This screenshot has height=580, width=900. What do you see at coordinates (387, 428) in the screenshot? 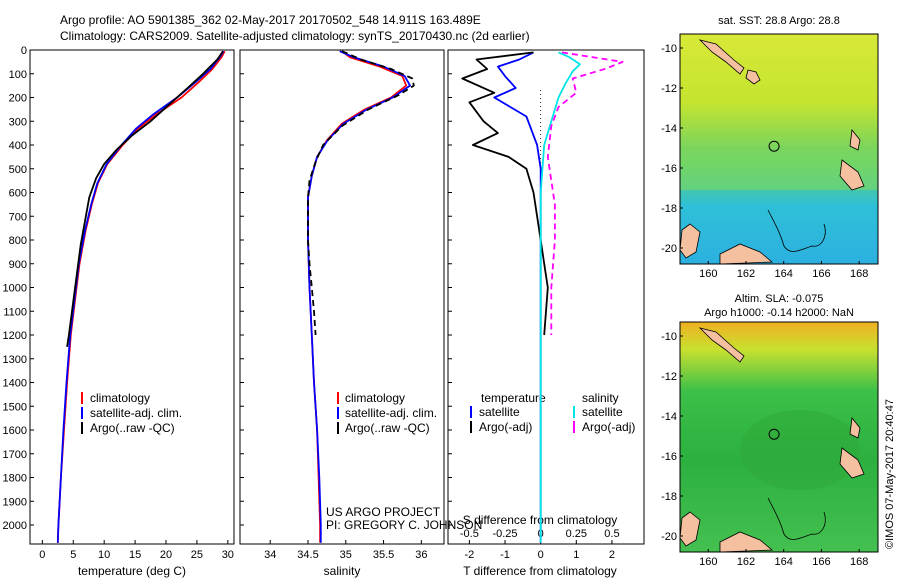
I see `legend-label-argo: Argo(..raw -QC)` at bounding box center [387, 428].